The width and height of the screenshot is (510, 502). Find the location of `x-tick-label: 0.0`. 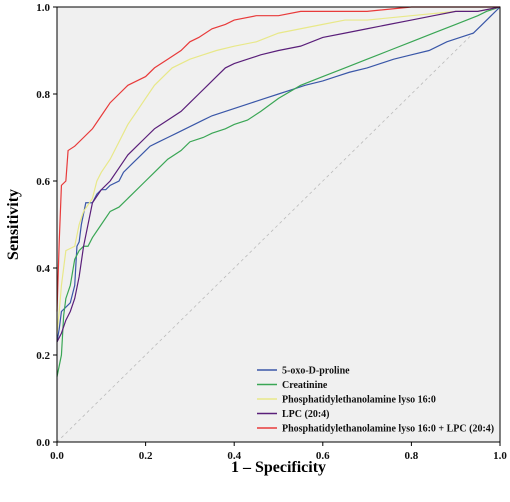

x-tick-label: 0.0 is located at coordinates (57, 456).